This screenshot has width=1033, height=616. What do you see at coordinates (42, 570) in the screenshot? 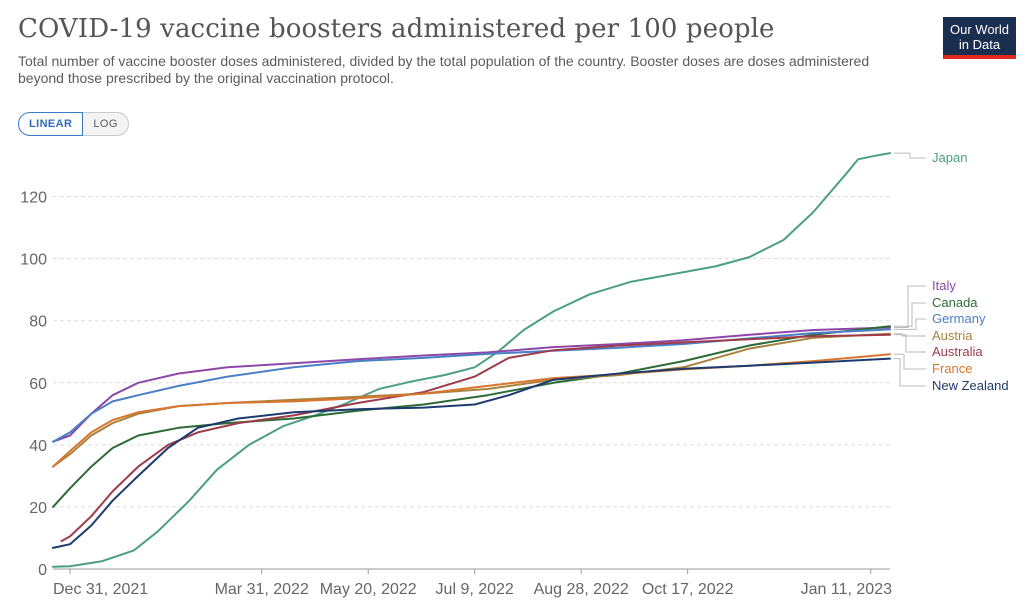
I see `y-tick-label-0: 0` at bounding box center [42, 570].